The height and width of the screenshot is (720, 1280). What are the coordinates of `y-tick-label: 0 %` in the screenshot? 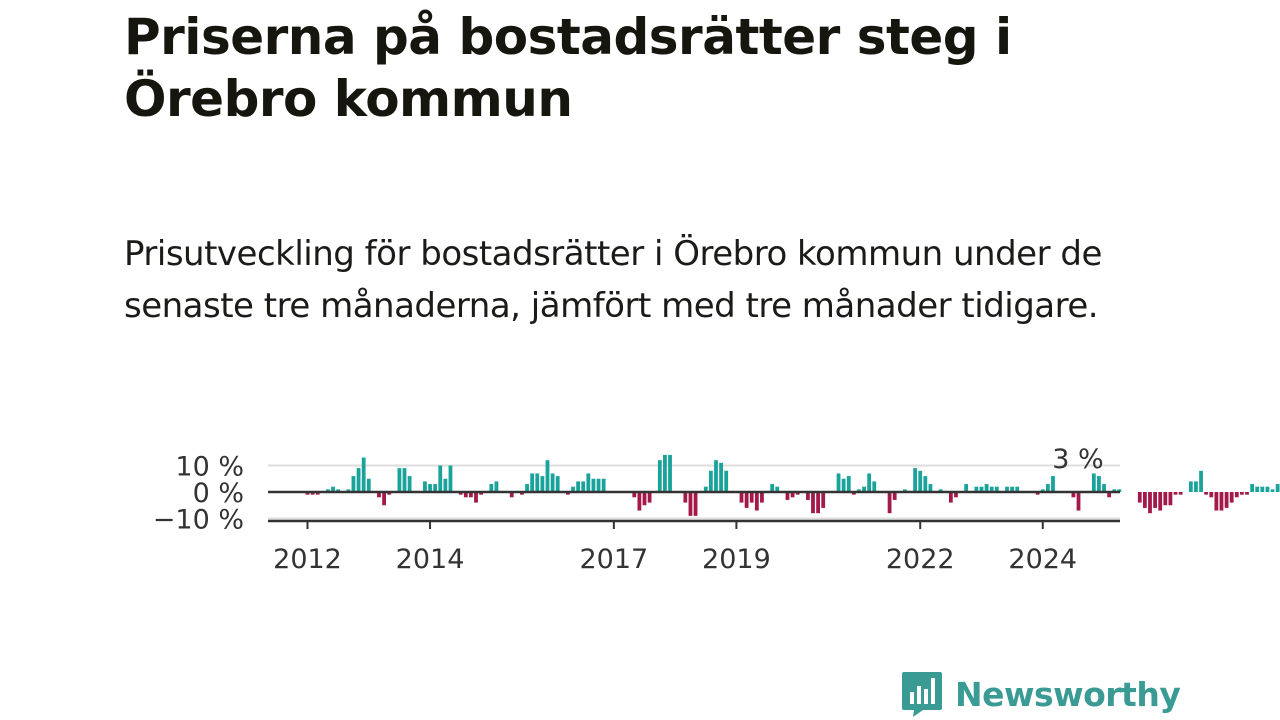 It's located at (218, 493).